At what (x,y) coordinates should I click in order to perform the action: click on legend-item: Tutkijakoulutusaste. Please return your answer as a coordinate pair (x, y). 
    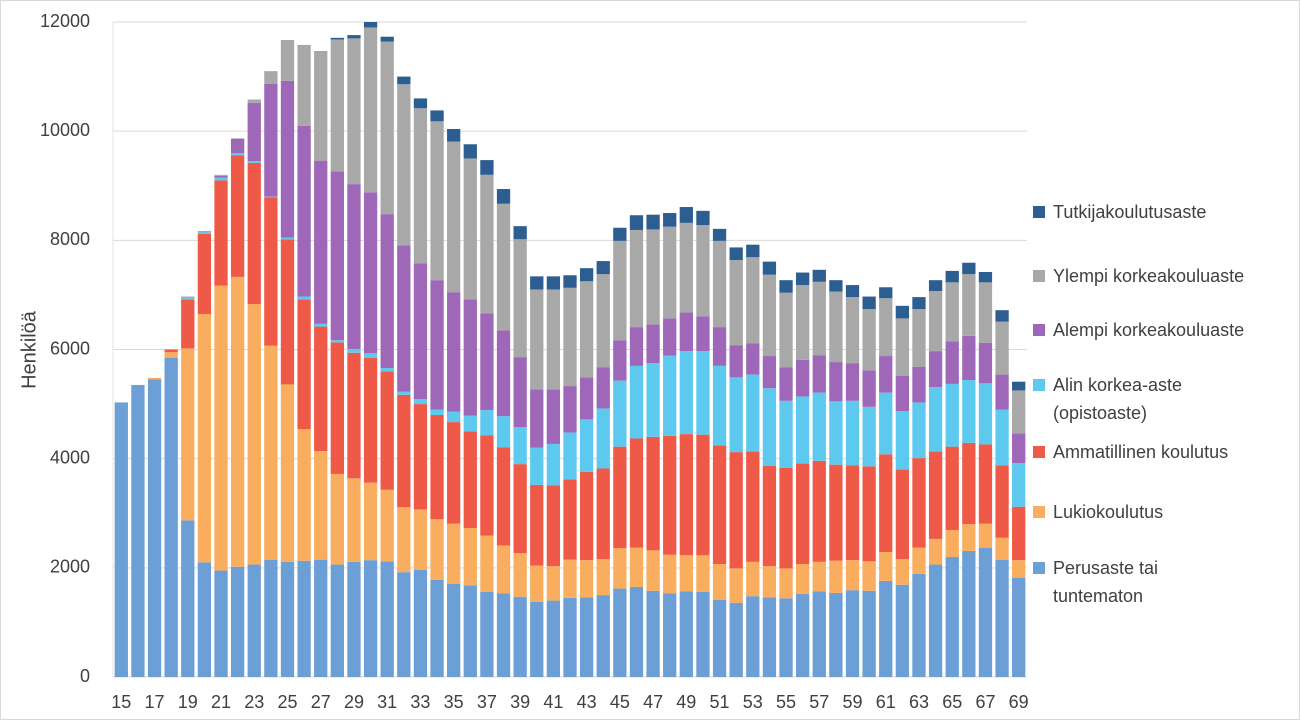
    Looking at the image, I should click on (1164, 212).